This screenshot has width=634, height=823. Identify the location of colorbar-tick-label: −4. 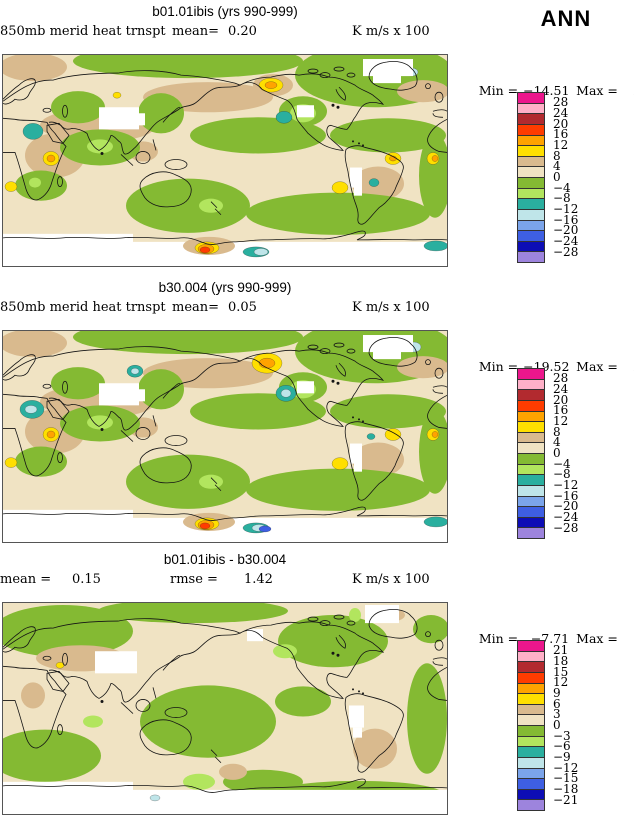
(562, 463).